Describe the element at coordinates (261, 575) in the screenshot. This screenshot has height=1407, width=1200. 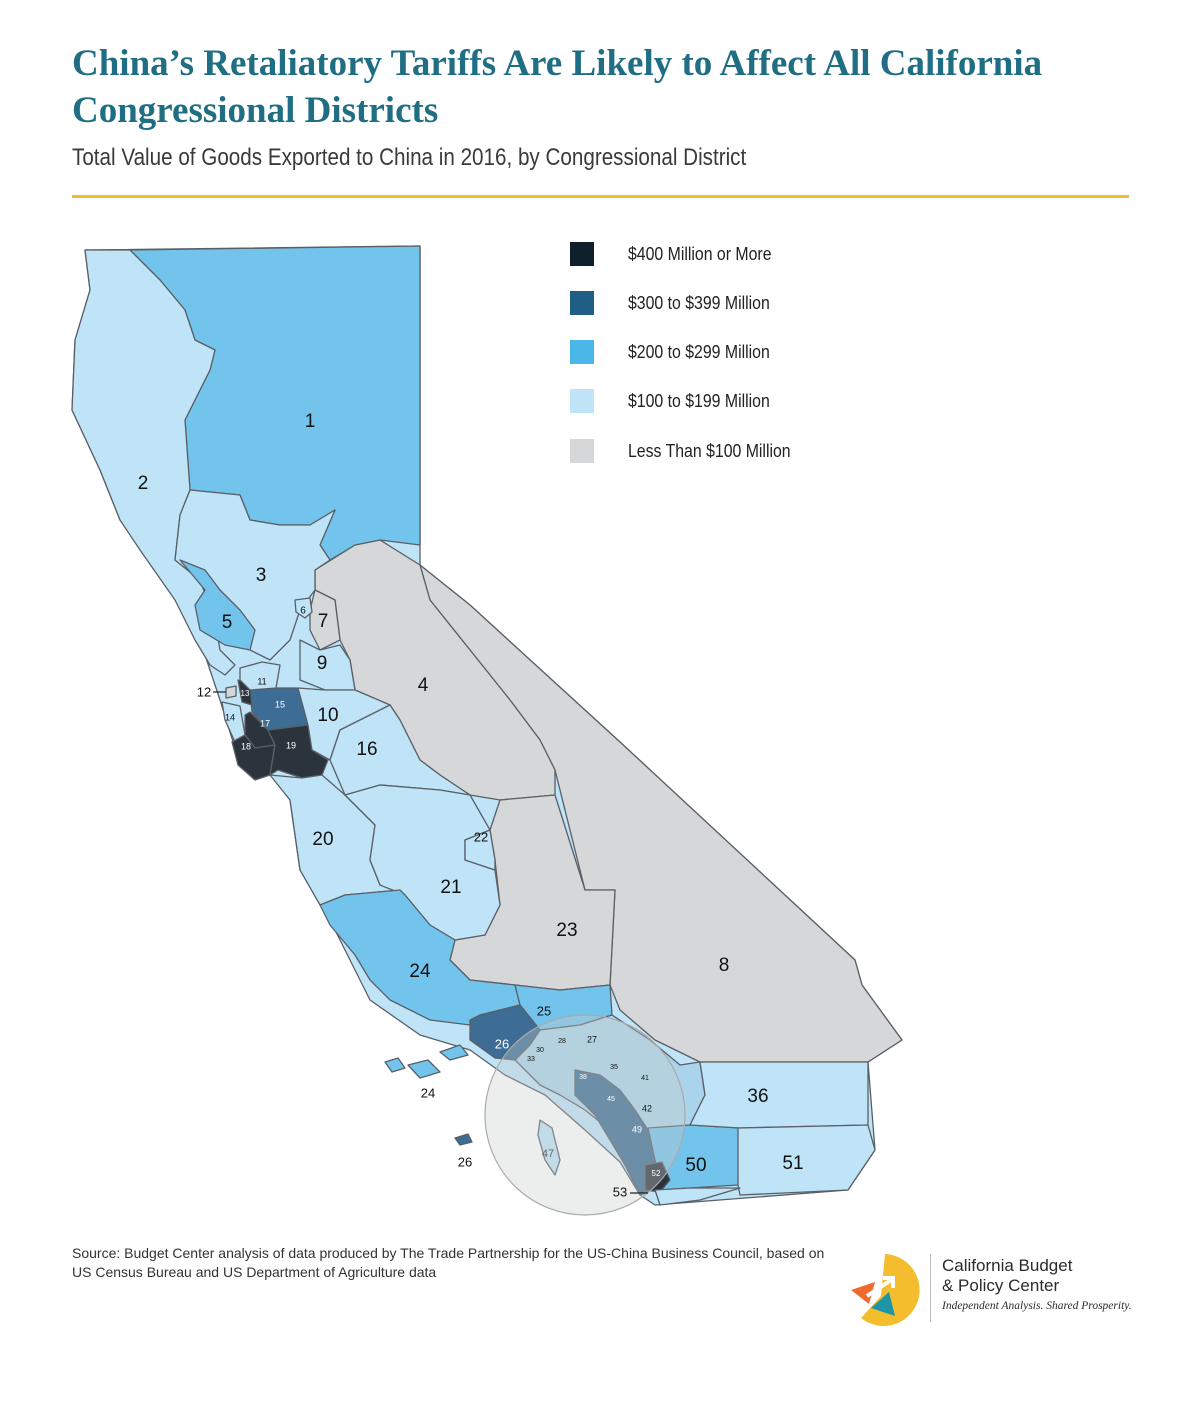
I see `label-3: 3` at that location.